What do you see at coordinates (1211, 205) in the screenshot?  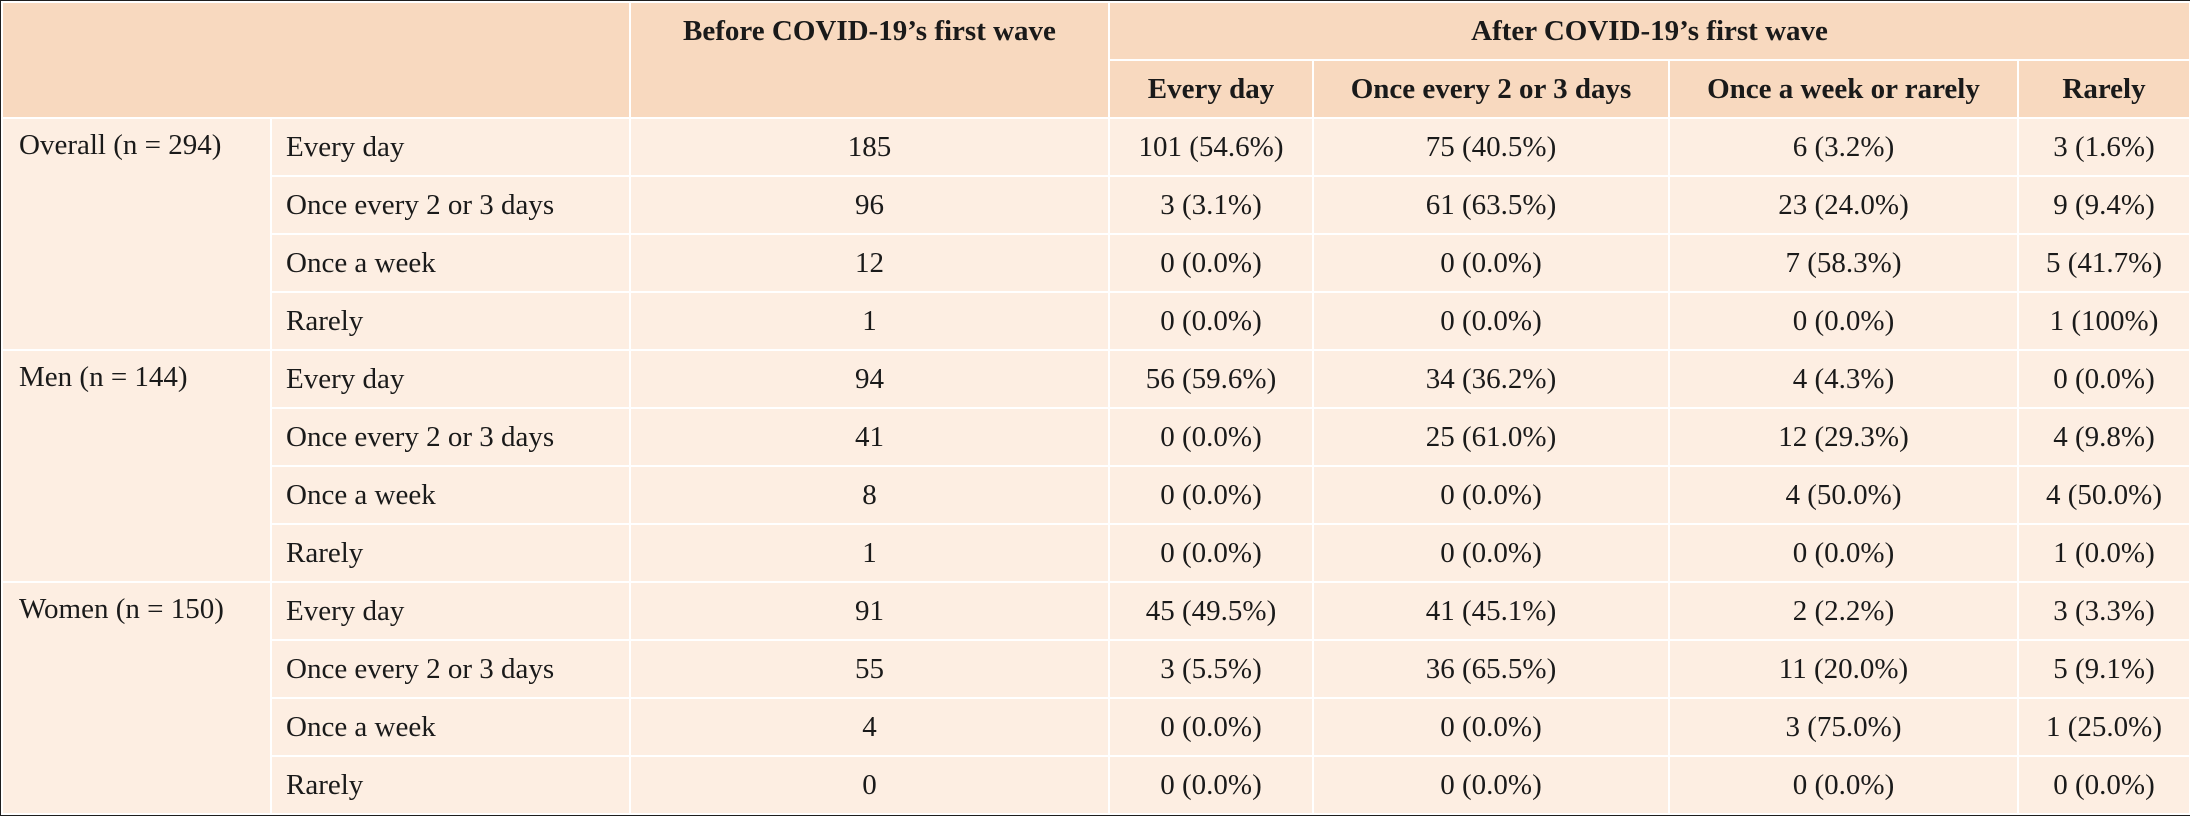 I see `after-every-day-value: 3 (3.1%)` at bounding box center [1211, 205].